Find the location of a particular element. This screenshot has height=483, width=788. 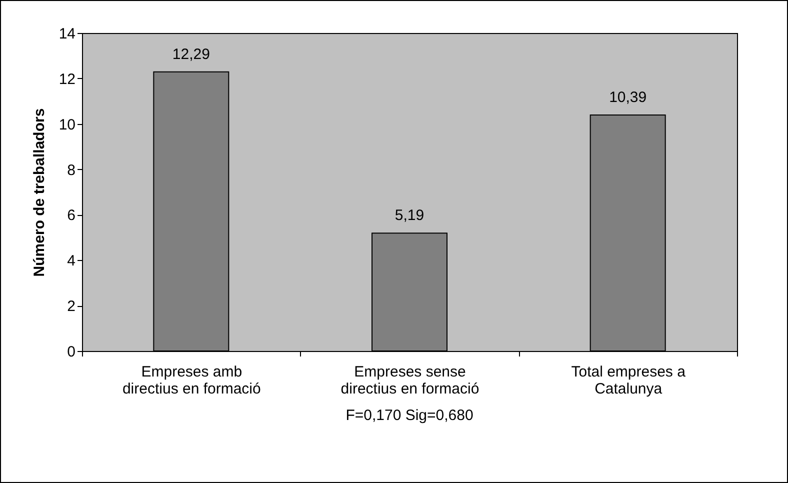

y-tick-label: 6 is located at coordinates (71, 215).